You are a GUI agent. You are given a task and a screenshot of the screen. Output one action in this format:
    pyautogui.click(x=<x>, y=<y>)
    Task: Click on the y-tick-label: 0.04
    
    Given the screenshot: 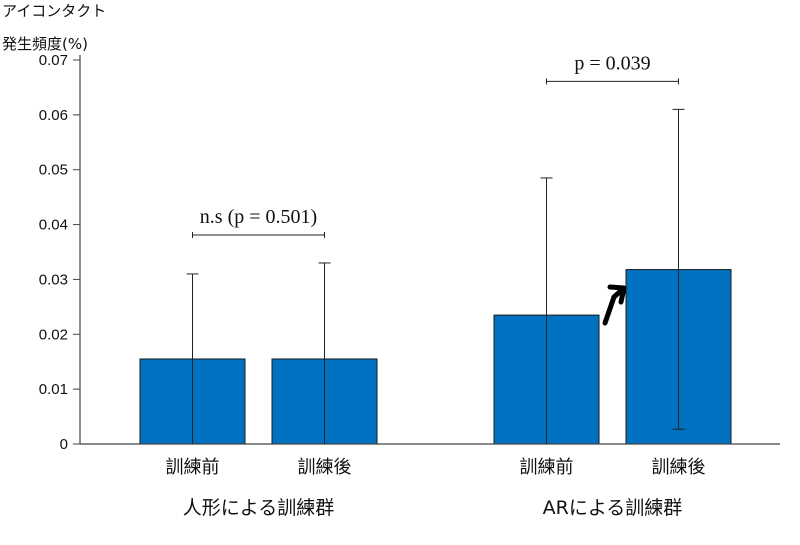 What is the action you would take?
    pyautogui.click(x=53, y=225)
    